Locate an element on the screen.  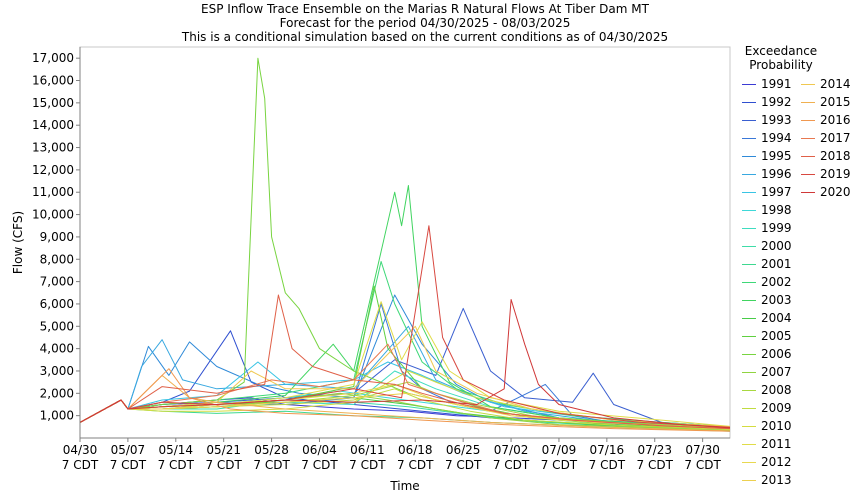
legend-label: 2011 is located at coordinates (776, 444).